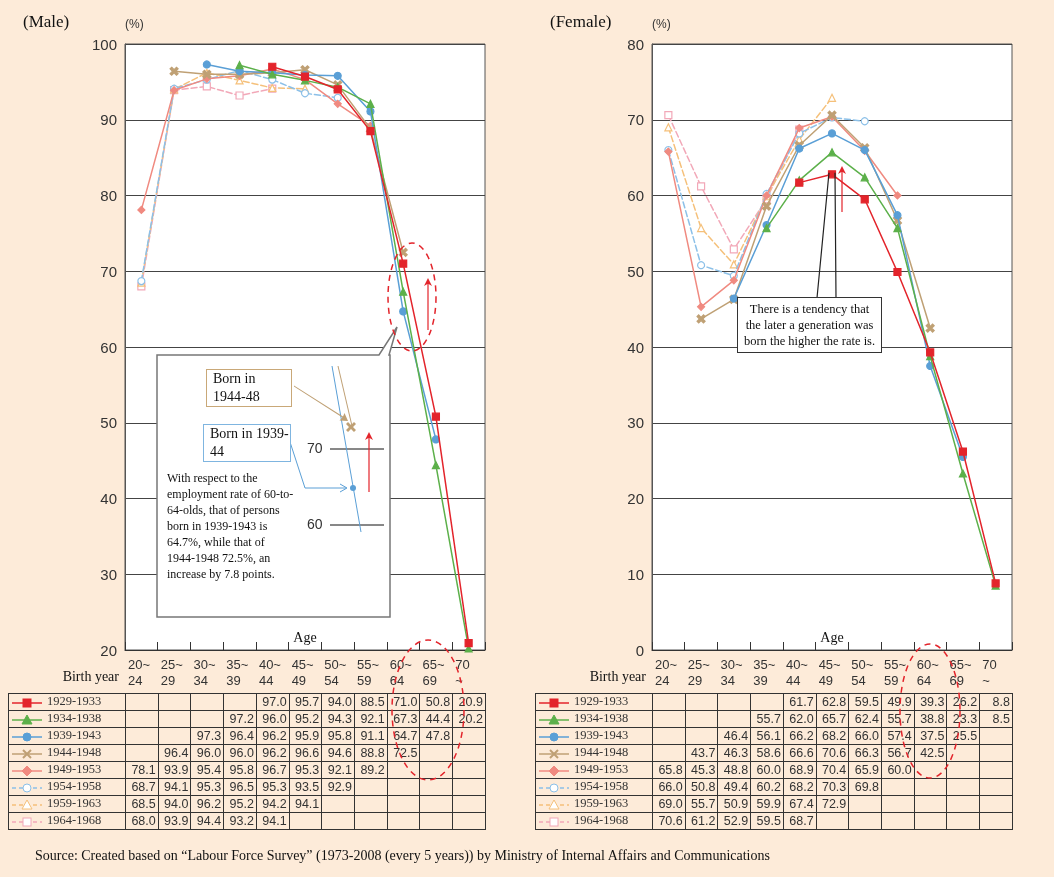 The width and height of the screenshot is (1054, 877). Describe the element at coordinates (368, 672) in the screenshot. I see `x-tick-label: 55~ 59` at that location.